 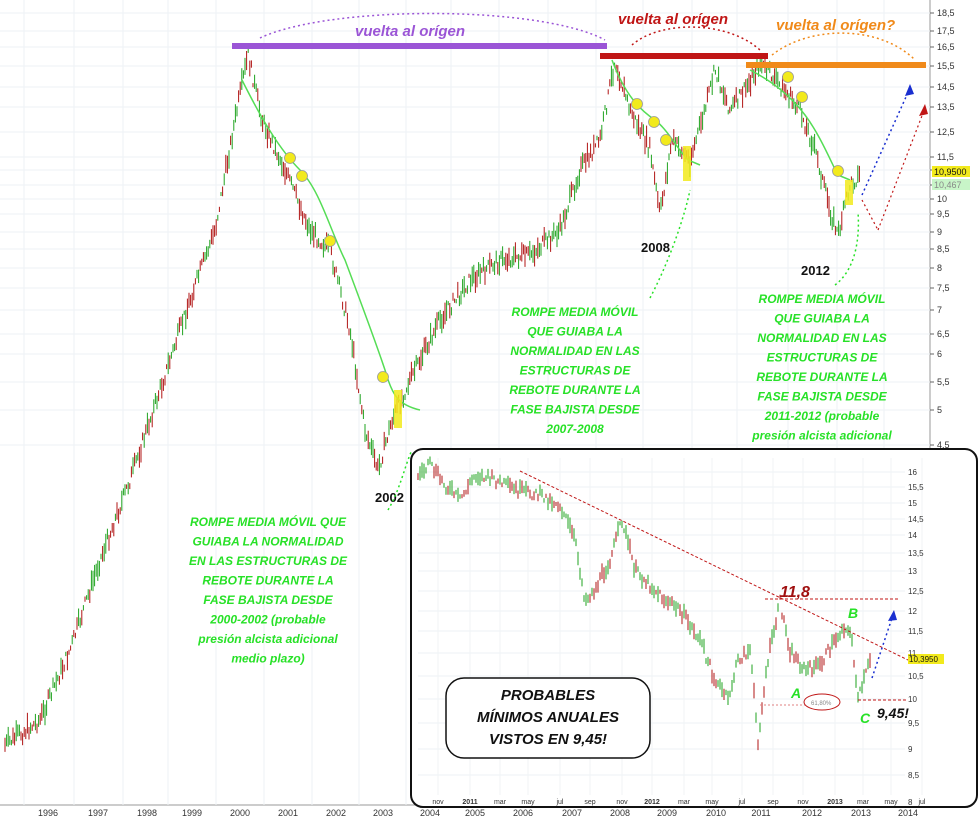 I want to click on y-tick-label: 16,5, so click(x=946, y=47).